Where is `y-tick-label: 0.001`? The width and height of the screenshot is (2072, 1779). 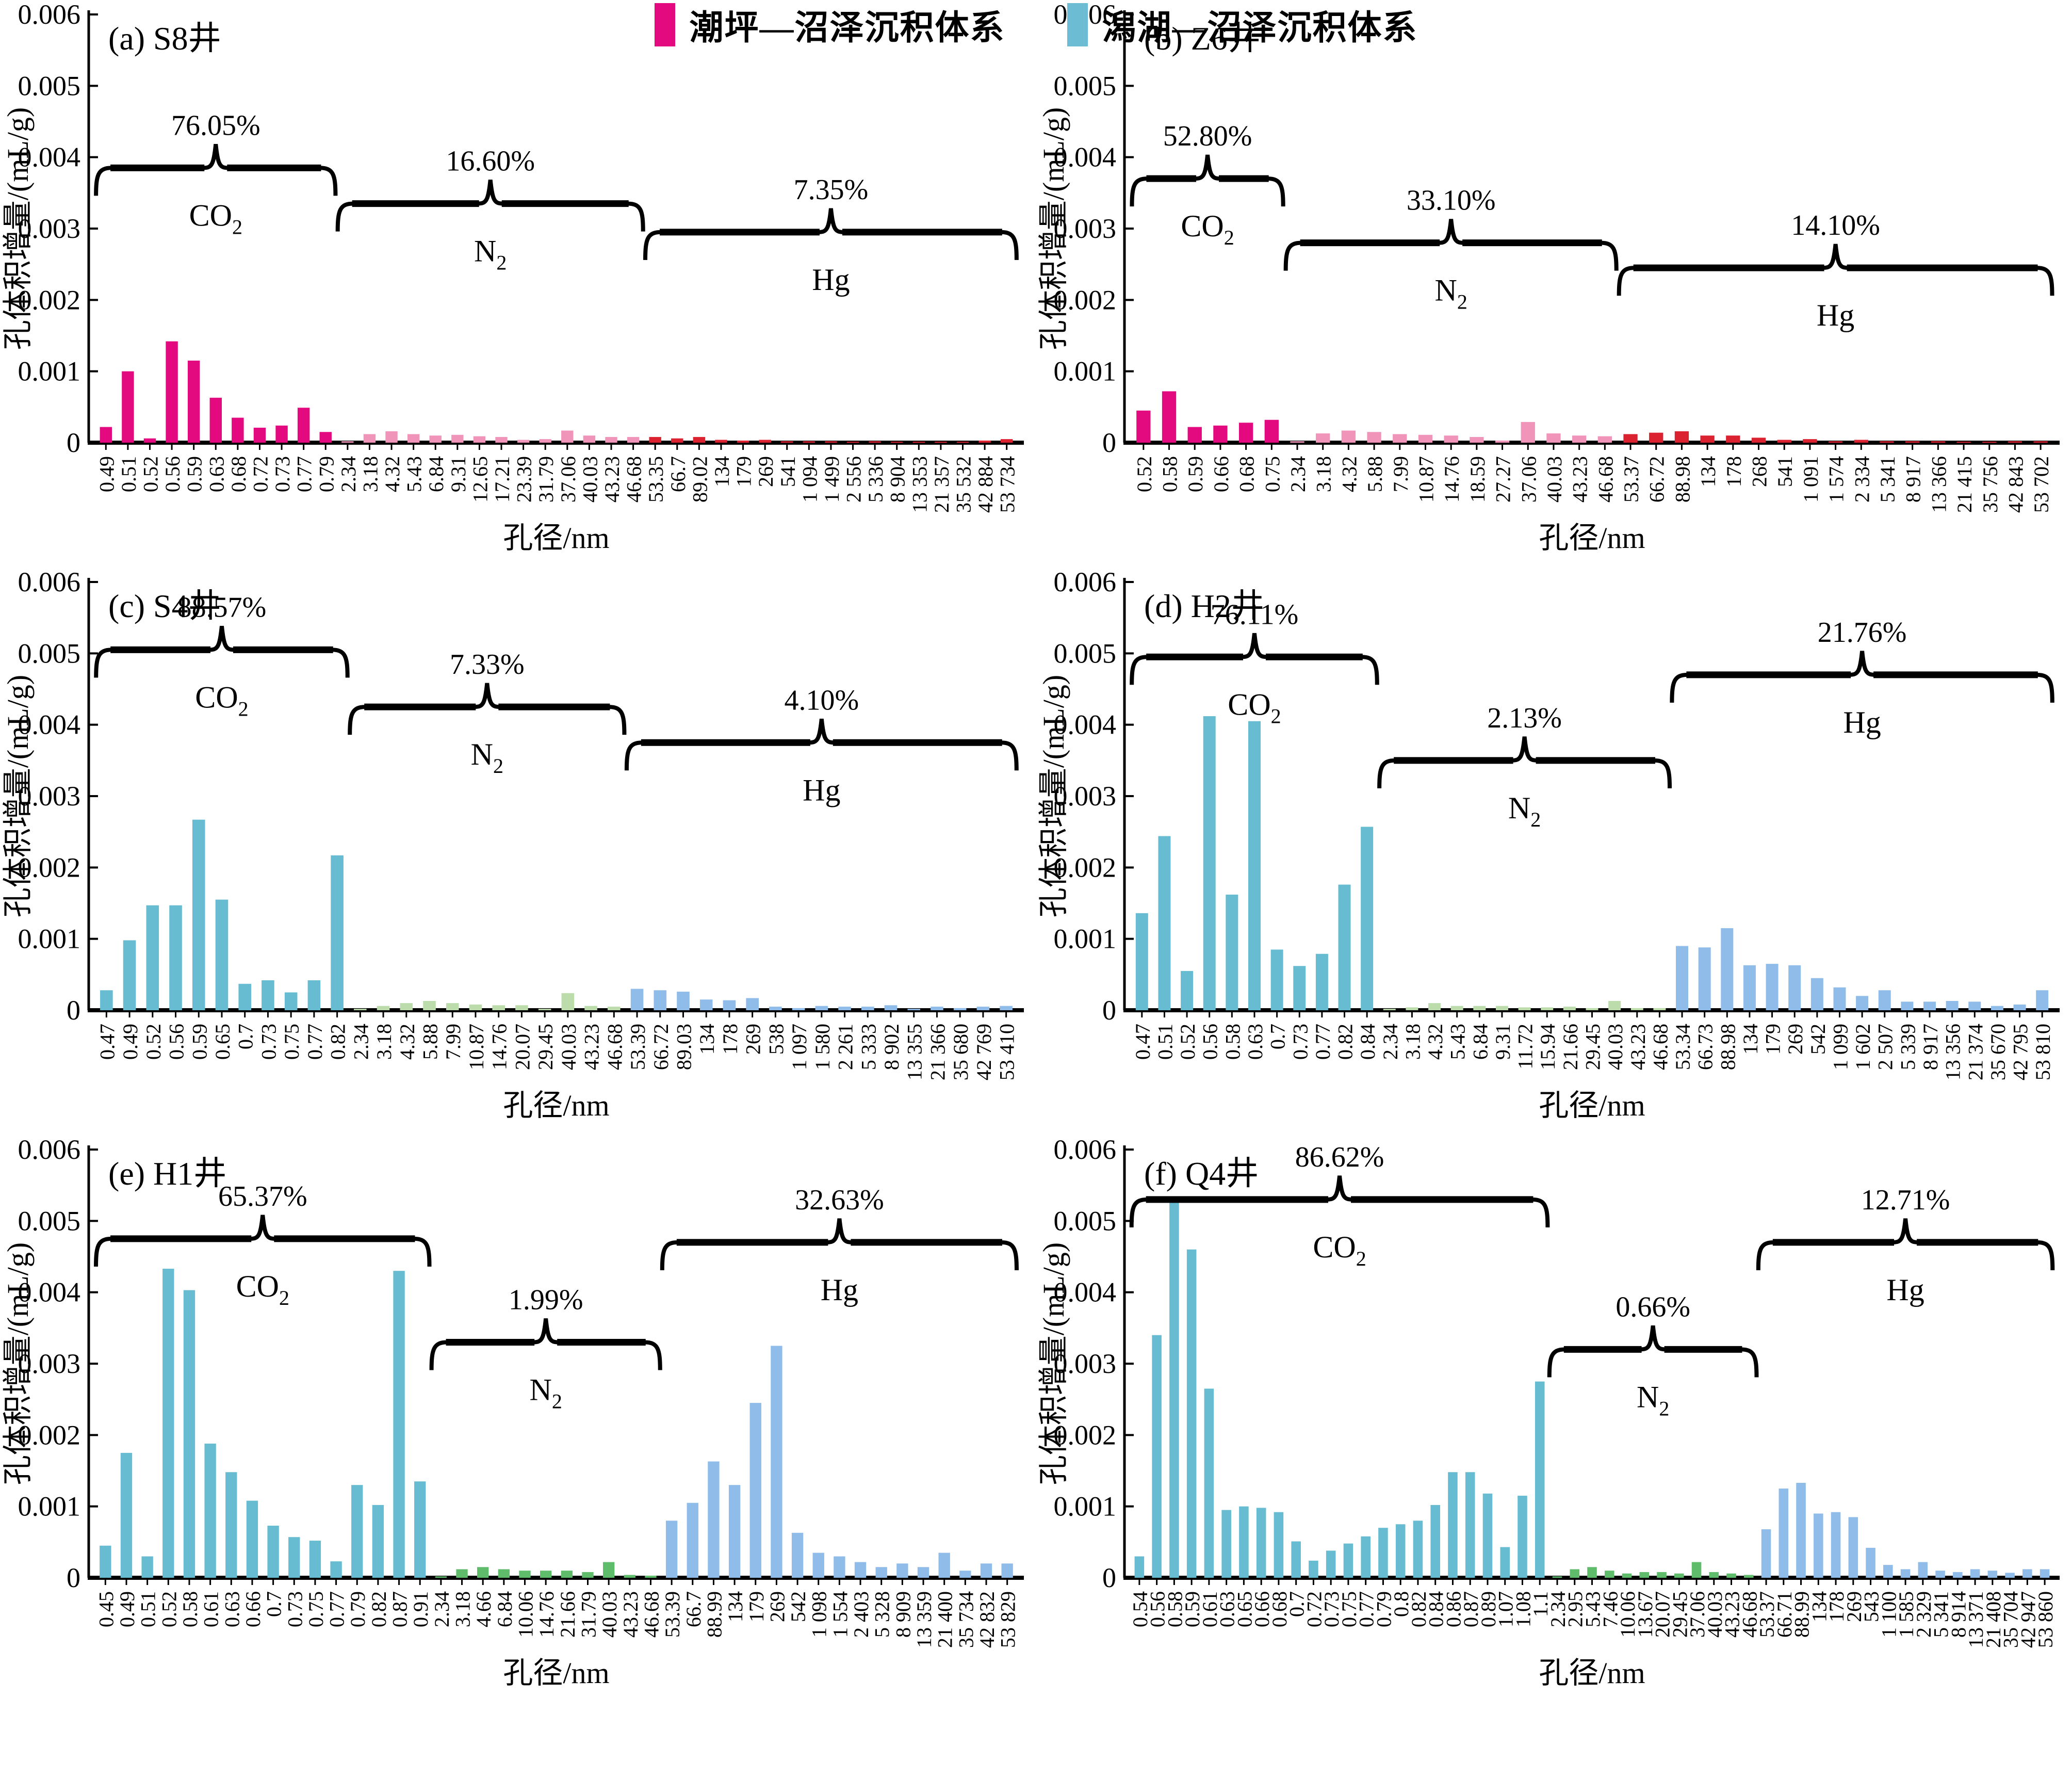 y-tick-label: 0.001 is located at coordinates (1085, 371).